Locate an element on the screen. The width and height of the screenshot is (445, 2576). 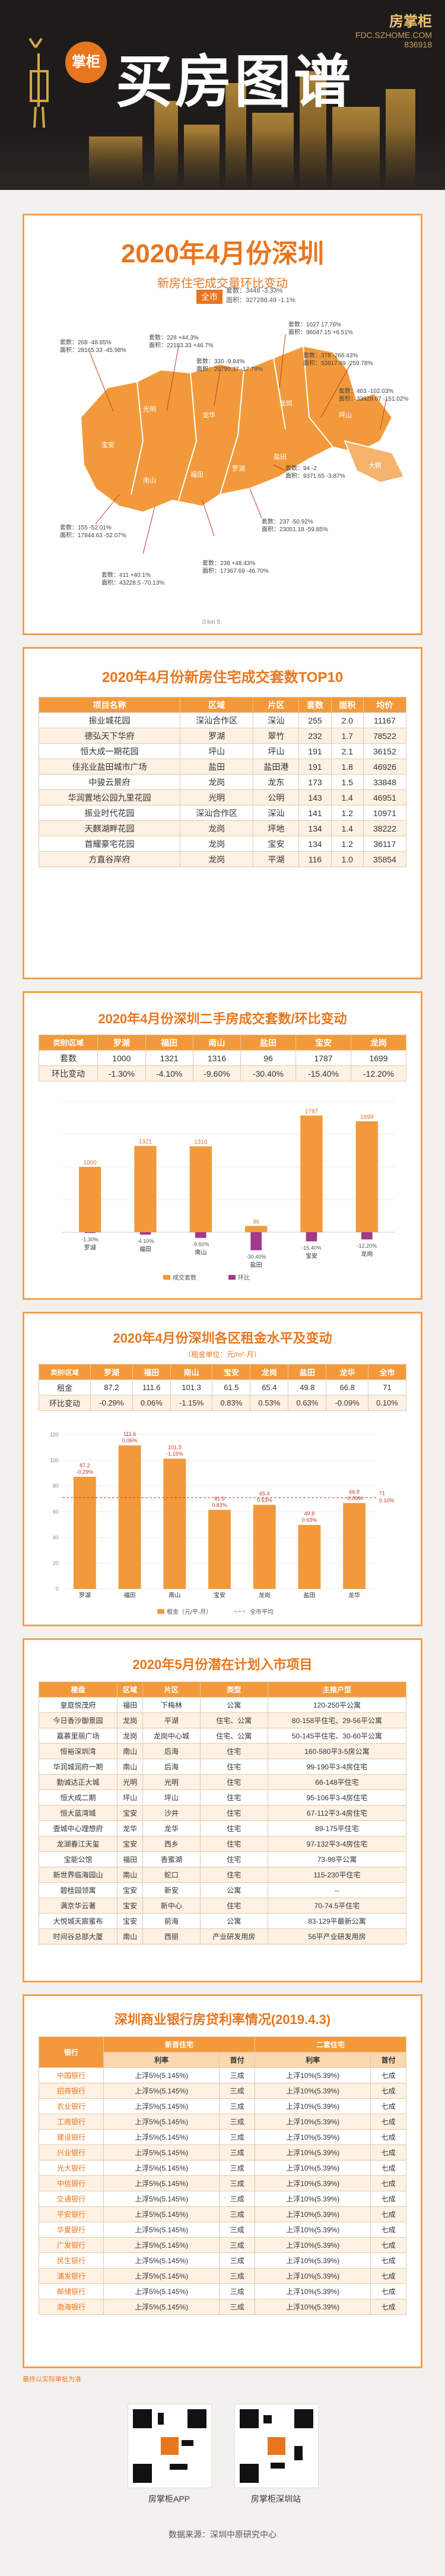
callout: 套数：330 -9.84% 面积：29790.37 -17.78% is located at coordinates (229, 366).